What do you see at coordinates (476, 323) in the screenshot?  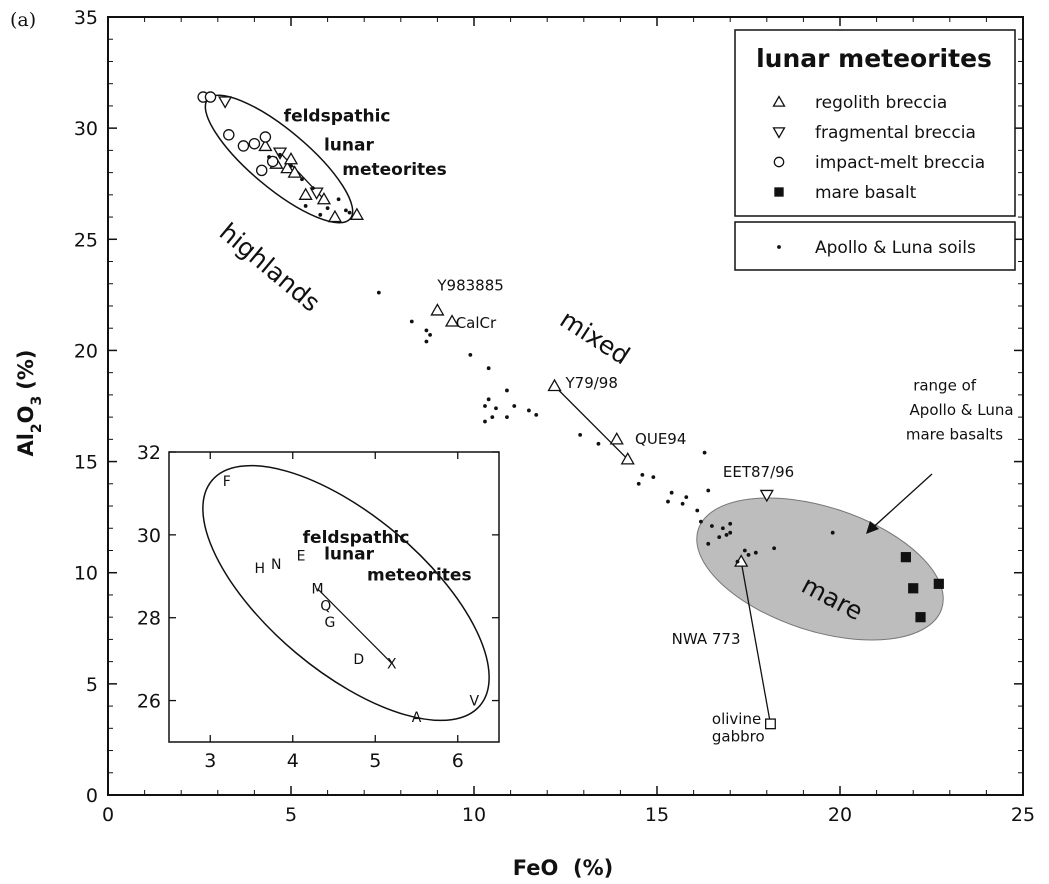 I see `annotation-label: CalCr` at bounding box center [476, 323].